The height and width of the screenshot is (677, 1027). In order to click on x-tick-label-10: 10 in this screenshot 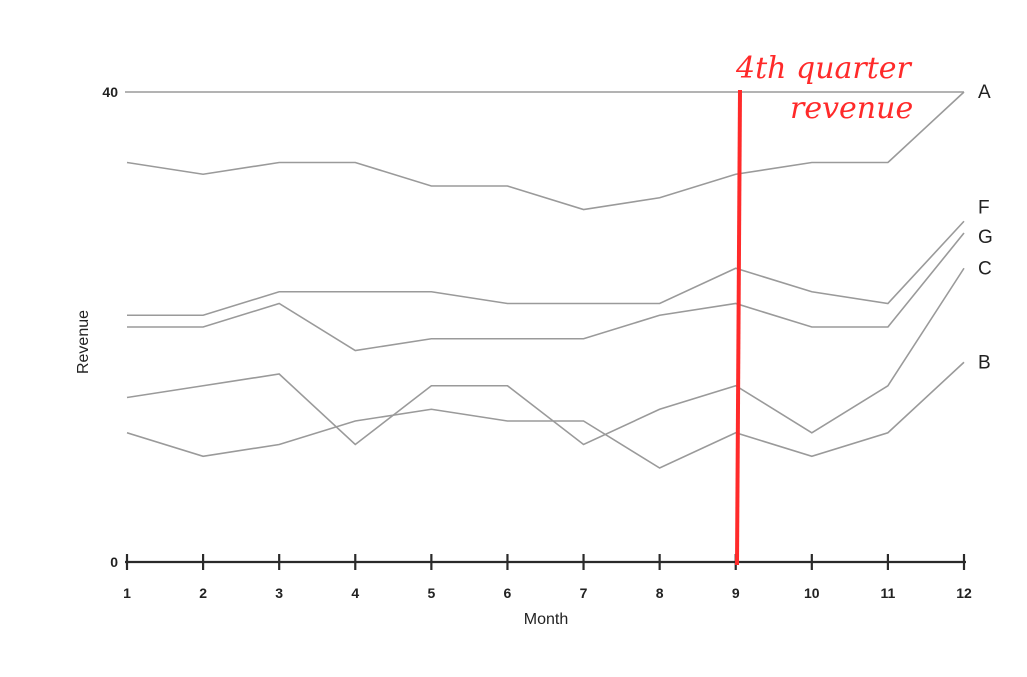, I will do `click(812, 593)`.